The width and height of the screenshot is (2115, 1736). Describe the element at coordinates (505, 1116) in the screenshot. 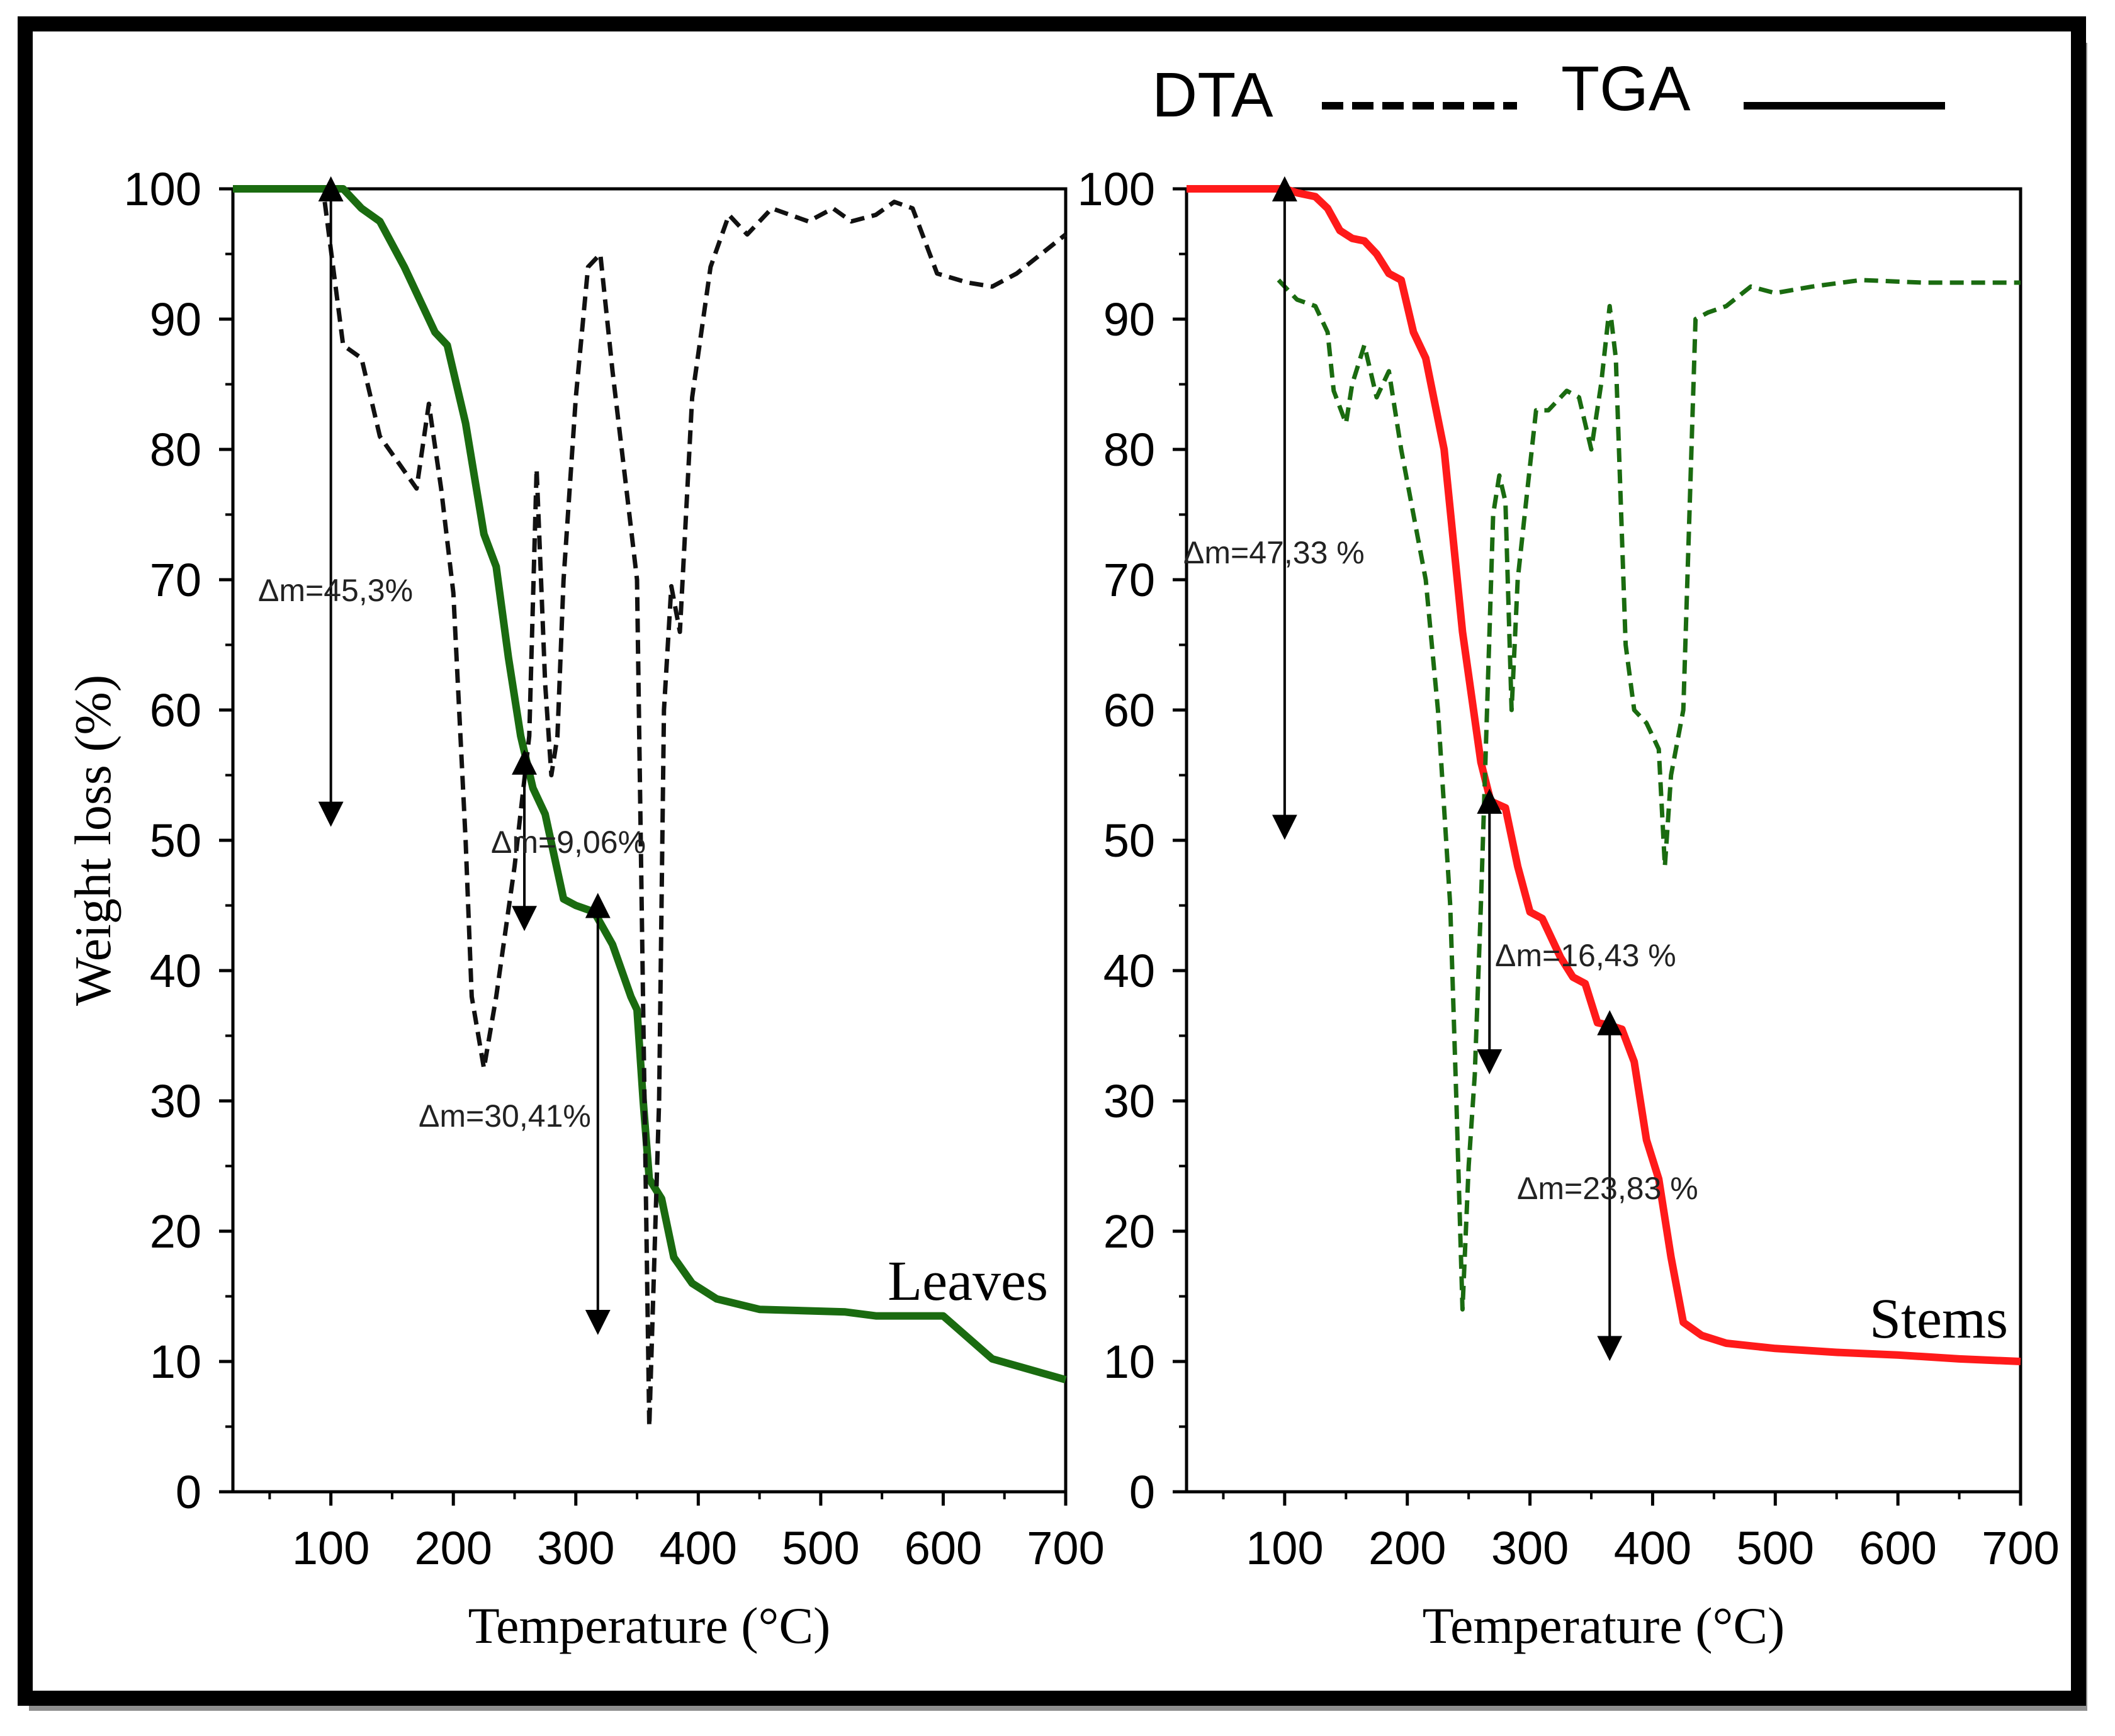

I see `mass-loss-label: Δm=30,41%` at that location.